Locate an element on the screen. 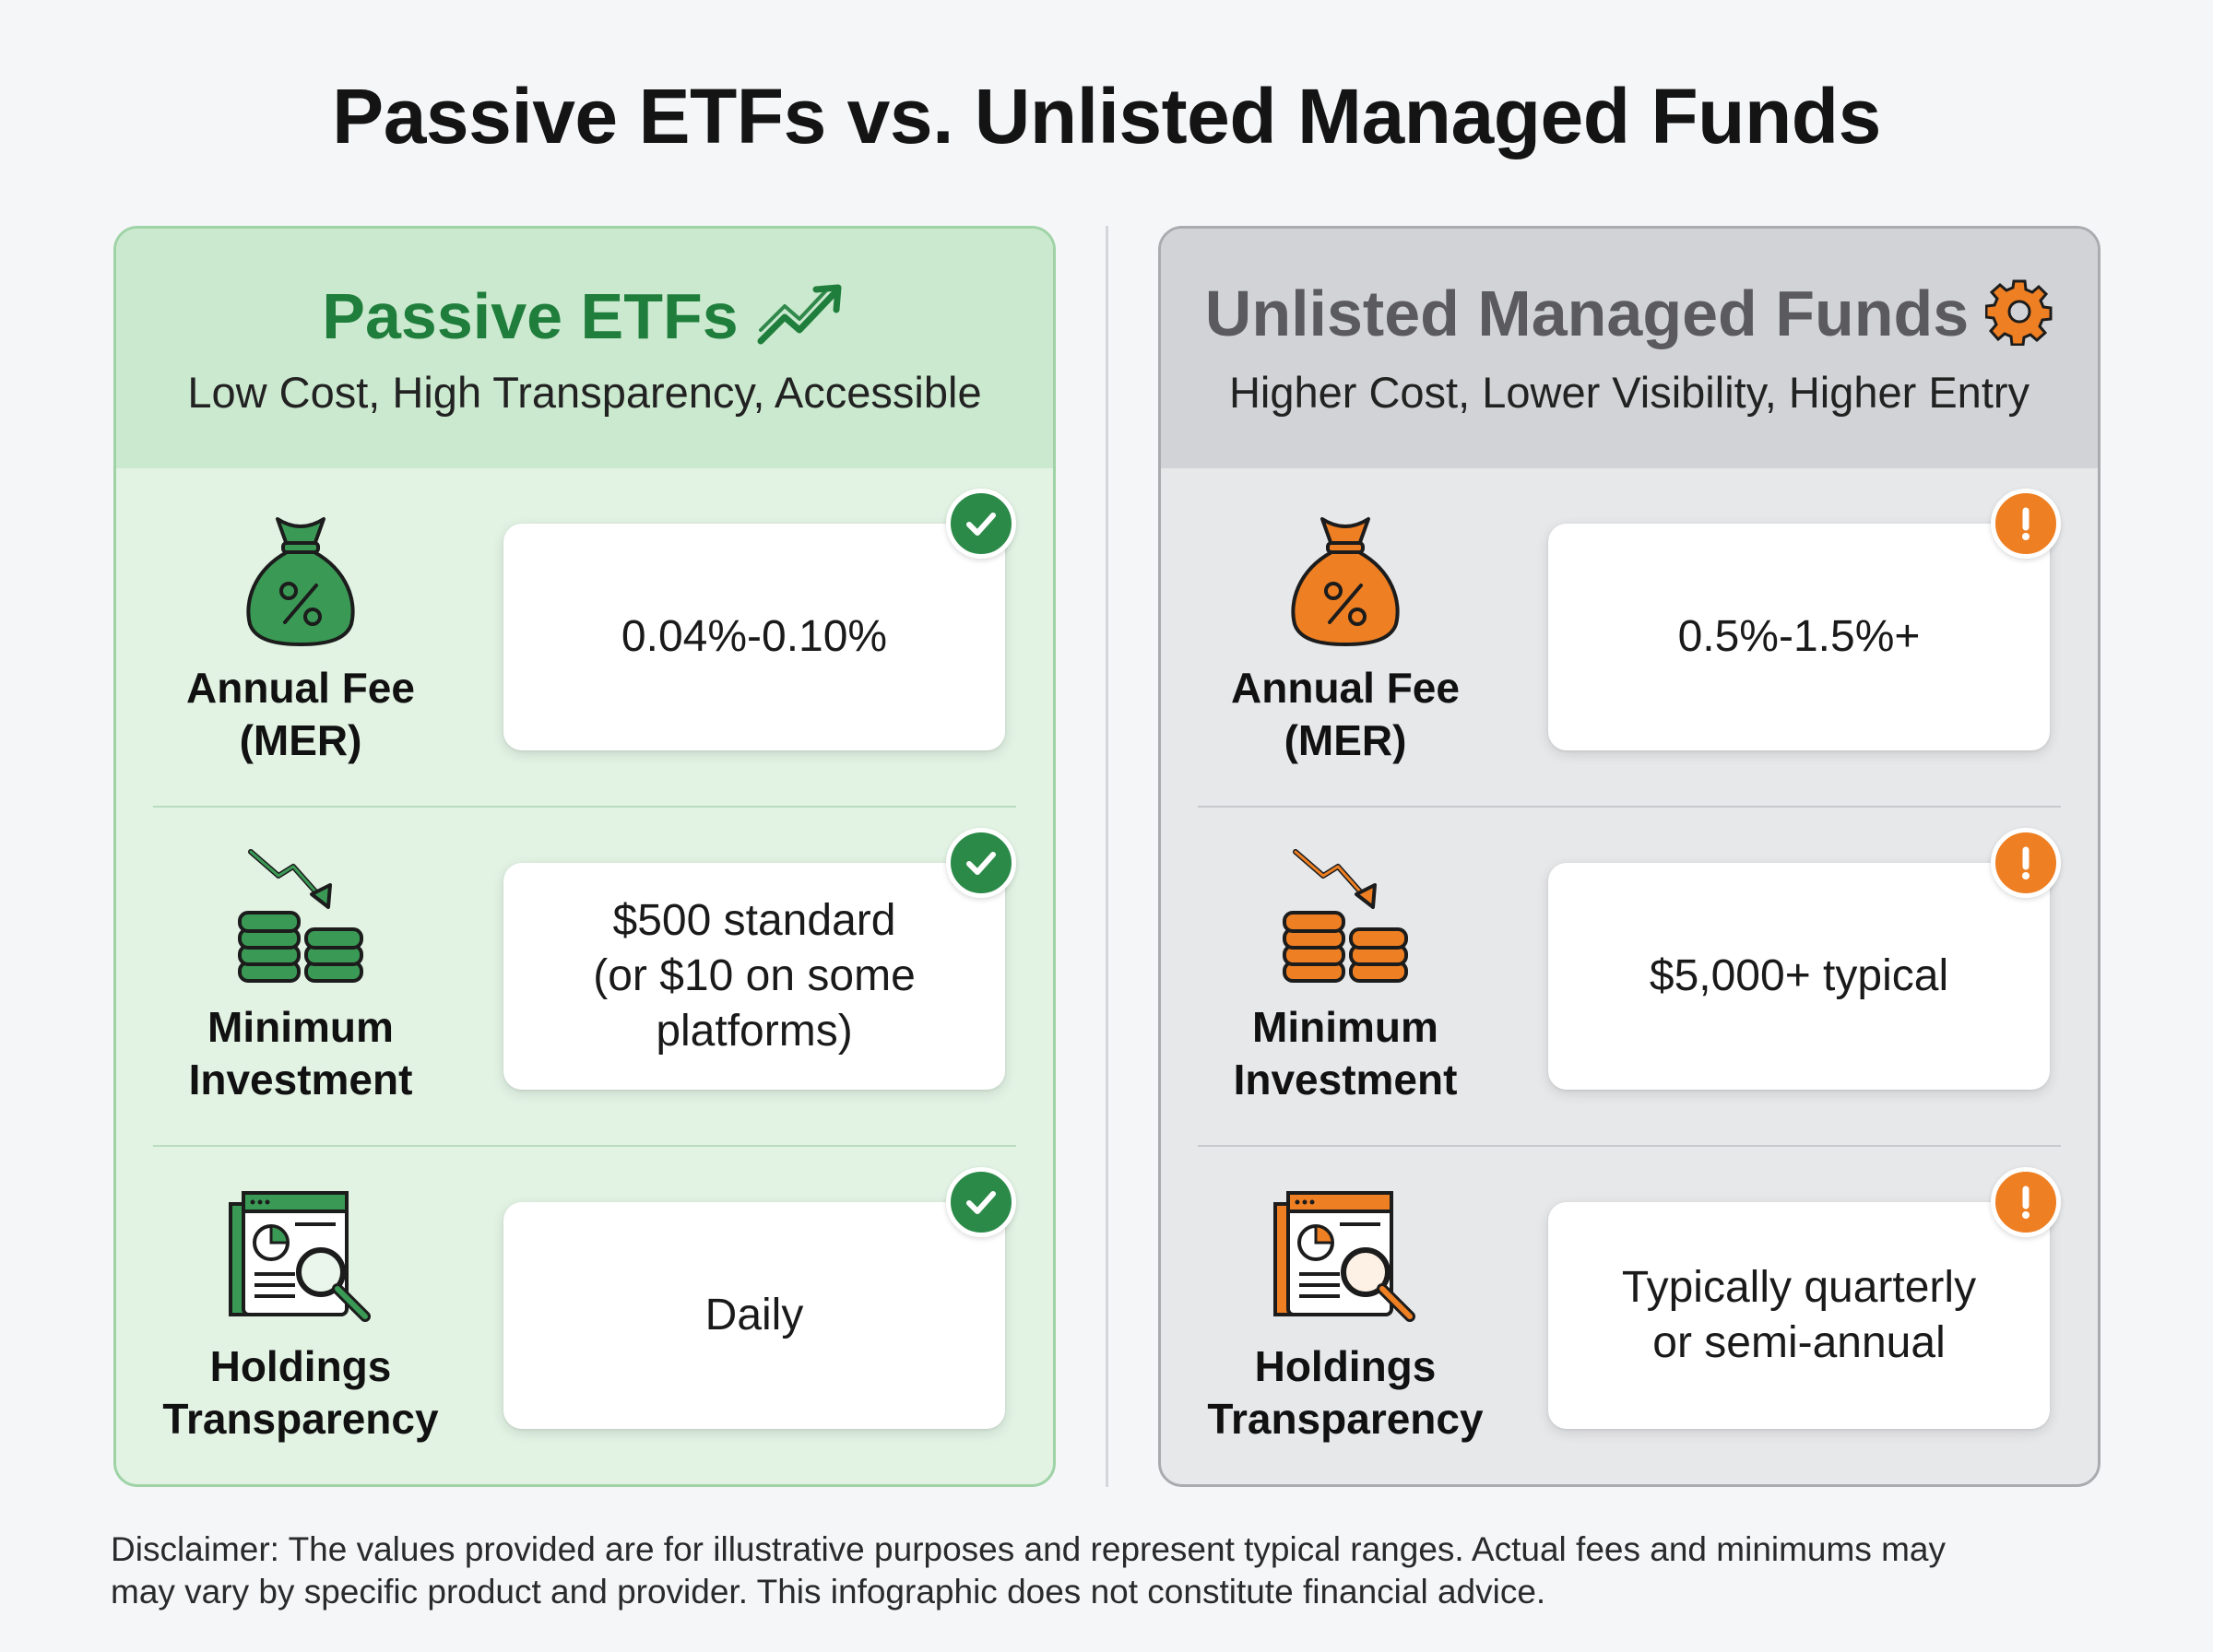 The width and height of the screenshot is (2213, 1652). value-card: $500 standard (or $10 on some platforms) is located at coordinates (754, 976).